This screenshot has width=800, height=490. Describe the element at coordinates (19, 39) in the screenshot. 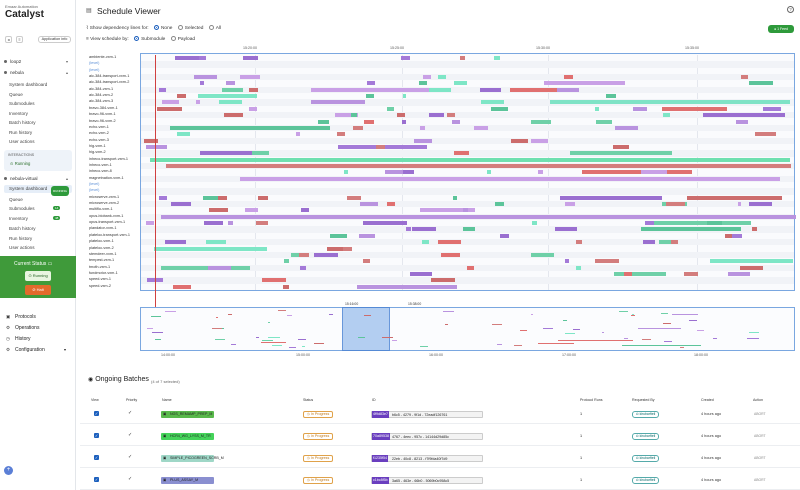

I see `collapse-icon: ≡` at that location.